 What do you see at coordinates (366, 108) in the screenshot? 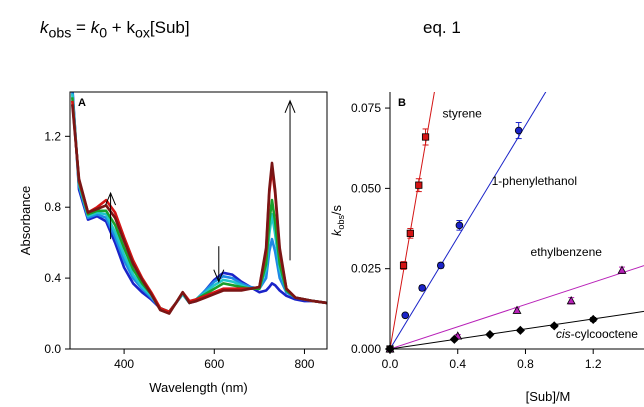
I see `panel-b-ytick-label-3: 0.075` at bounding box center [366, 108].